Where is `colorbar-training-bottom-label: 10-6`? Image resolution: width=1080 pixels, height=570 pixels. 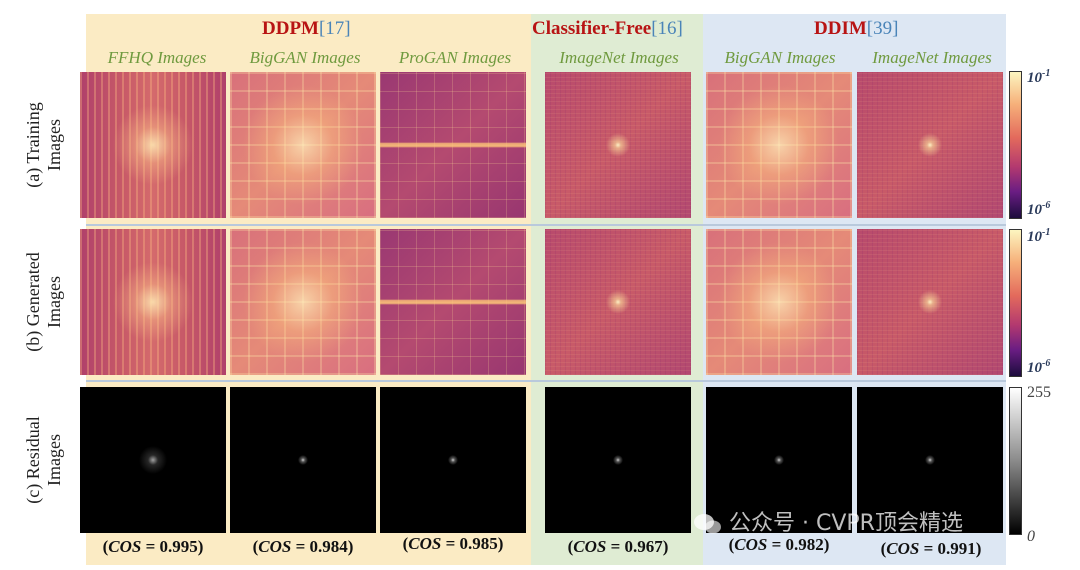
colorbar-training-bottom-label: 10-6 is located at coordinates (1039, 209).